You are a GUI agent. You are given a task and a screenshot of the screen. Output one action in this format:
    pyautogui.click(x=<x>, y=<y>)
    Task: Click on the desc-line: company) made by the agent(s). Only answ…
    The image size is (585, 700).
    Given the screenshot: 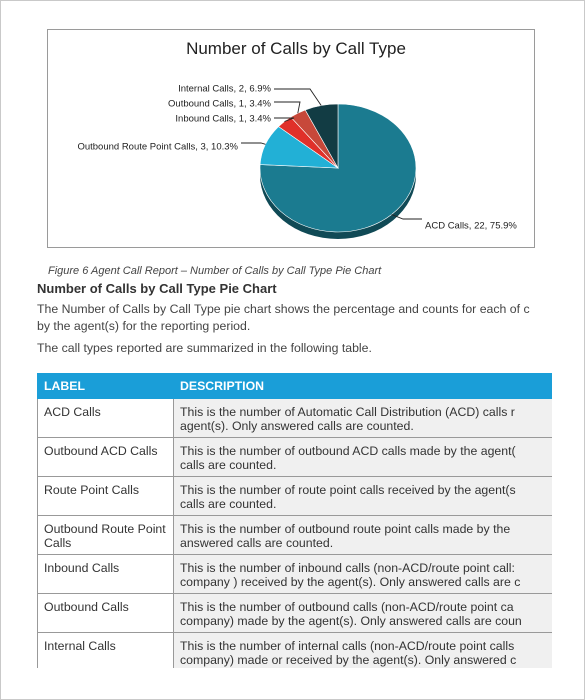 What is the action you would take?
    pyautogui.click(x=351, y=621)
    